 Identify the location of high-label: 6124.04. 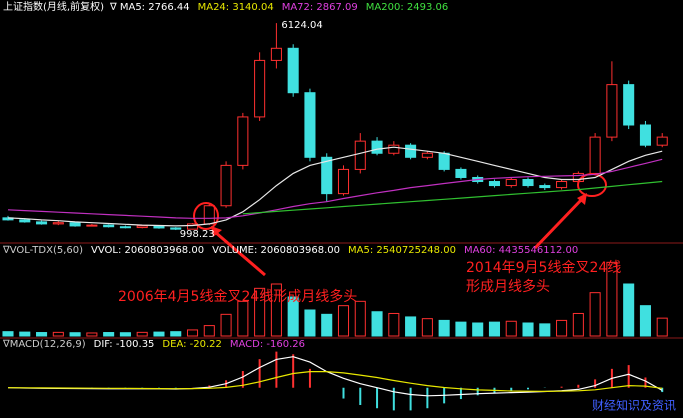
(301, 25).